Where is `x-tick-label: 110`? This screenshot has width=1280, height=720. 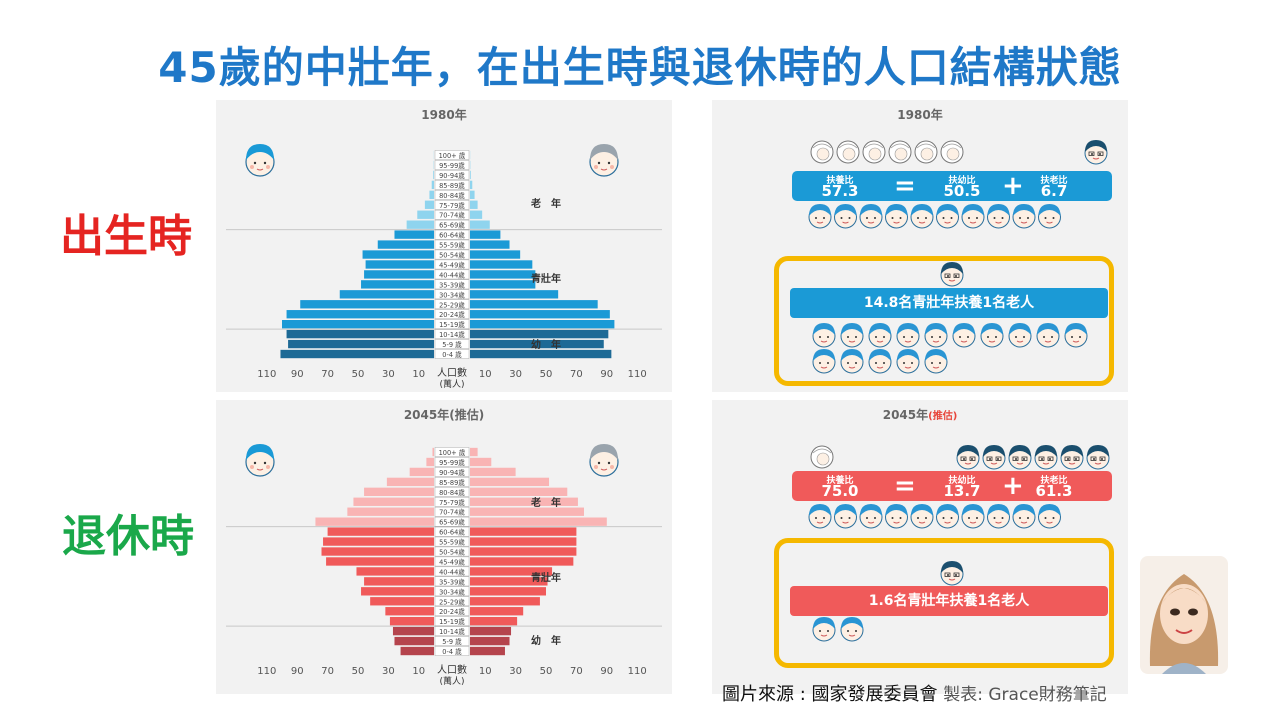 x-tick-label: 110 is located at coordinates (266, 671).